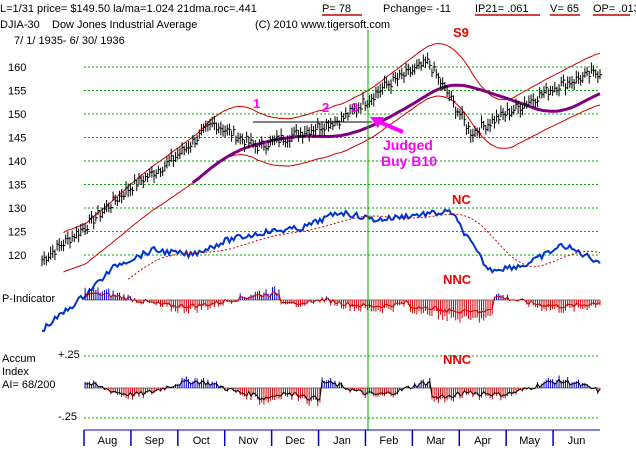 This screenshot has height=458, width=636. What do you see at coordinates (17, 233) in the screenshot?
I see `y-tick-label: 125` at bounding box center [17, 233].